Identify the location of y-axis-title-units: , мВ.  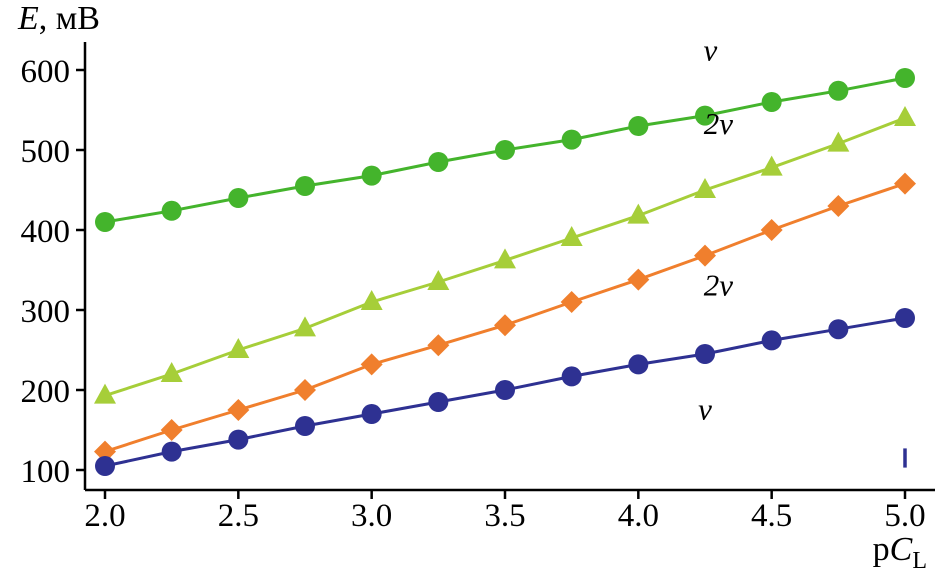
(69, 18).